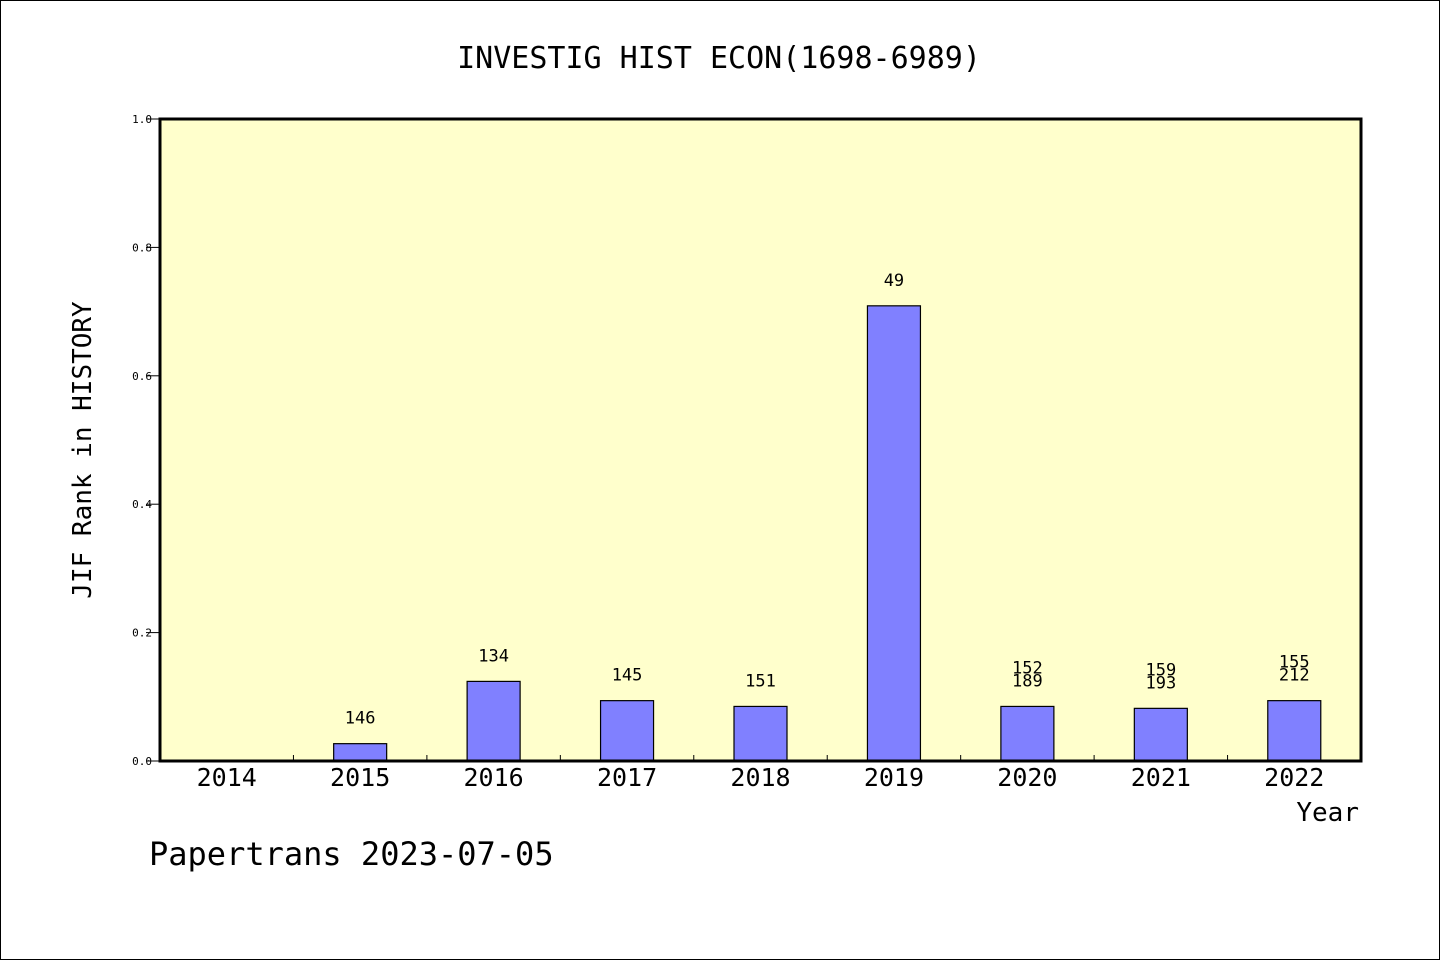 The height and width of the screenshot is (960, 1440). What do you see at coordinates (142, 504) in the screenshot?
I see `y-tick-label: 0.4` at bounding box center [142, 504].